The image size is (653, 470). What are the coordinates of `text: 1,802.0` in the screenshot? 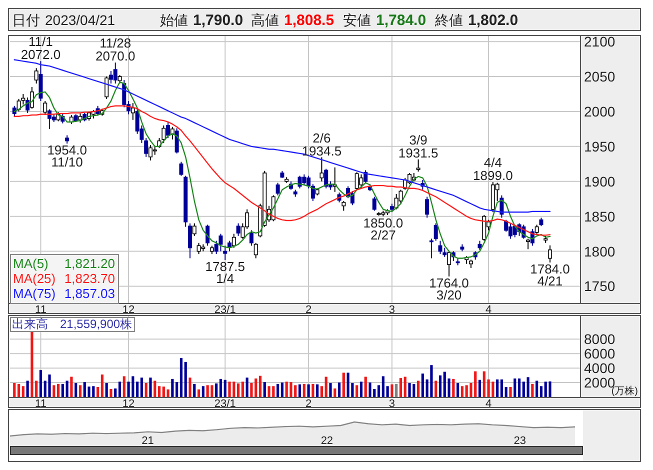 It's located at (493, 20).